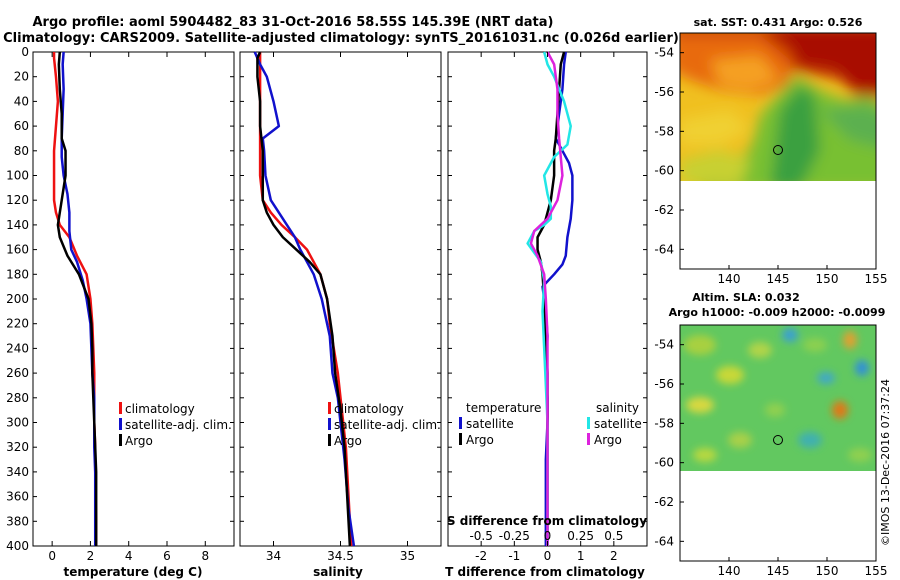 This screenshot has height=580, width=900. What do you see at coordinates (17, 200) in the screenshot?
I see `depth-tick-label: 120` at bounding box center [17, 200].